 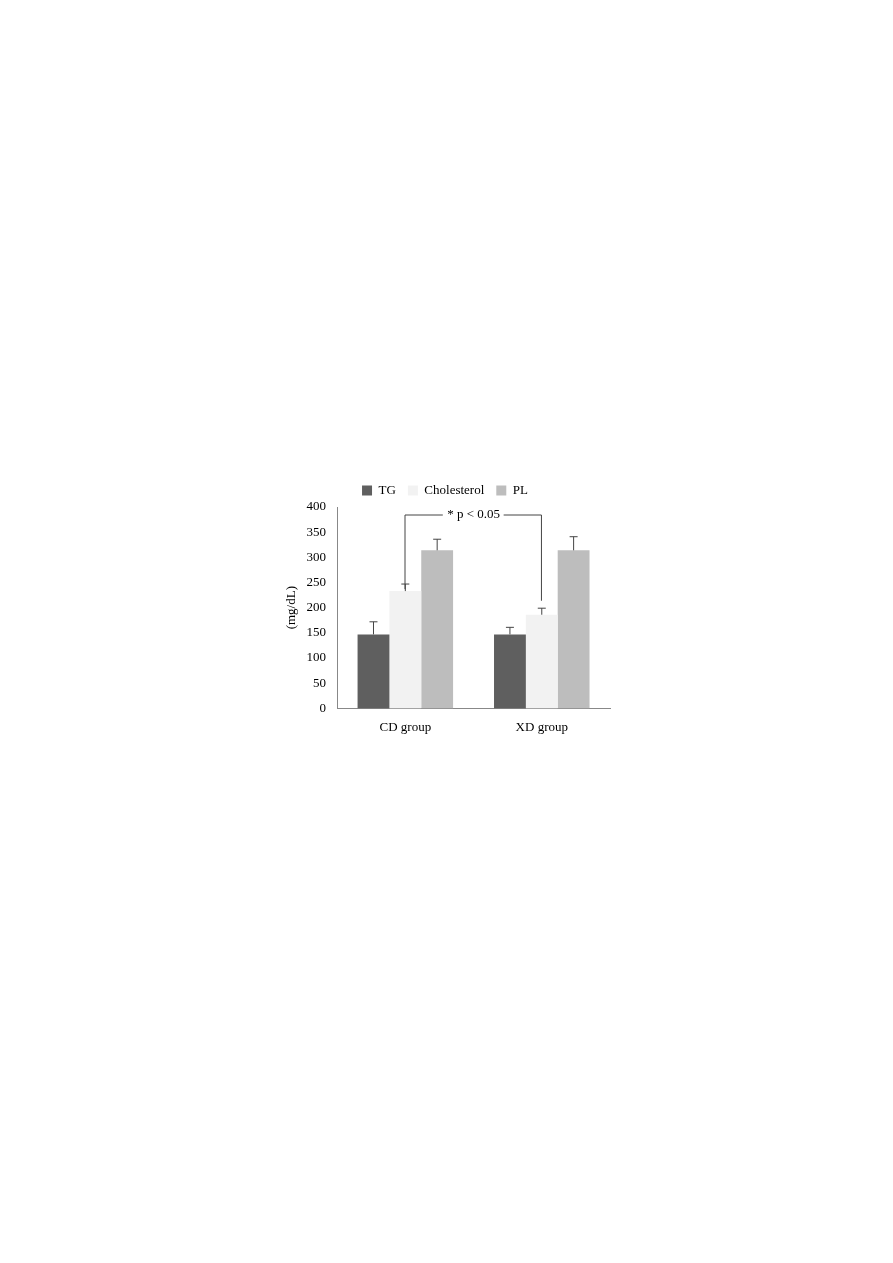 I want to click on y-tick-label: 200, so click(x=316, y=607).